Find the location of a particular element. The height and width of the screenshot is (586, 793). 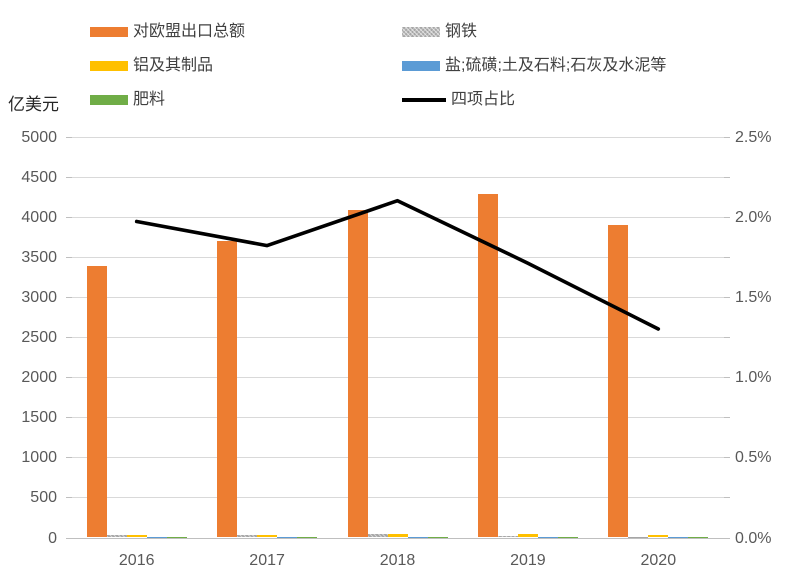

y-axis-label-right: 0.0% is located at coordinates (753, 538).